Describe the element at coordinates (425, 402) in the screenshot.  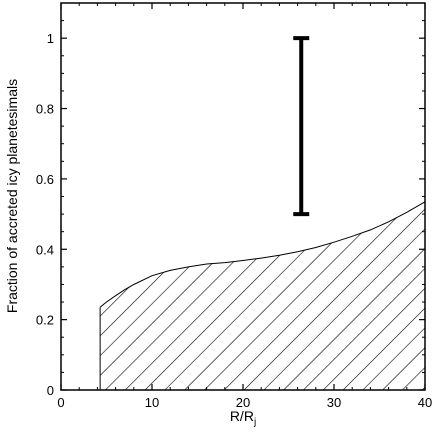
I see `x-tick-label: 40` at that location.